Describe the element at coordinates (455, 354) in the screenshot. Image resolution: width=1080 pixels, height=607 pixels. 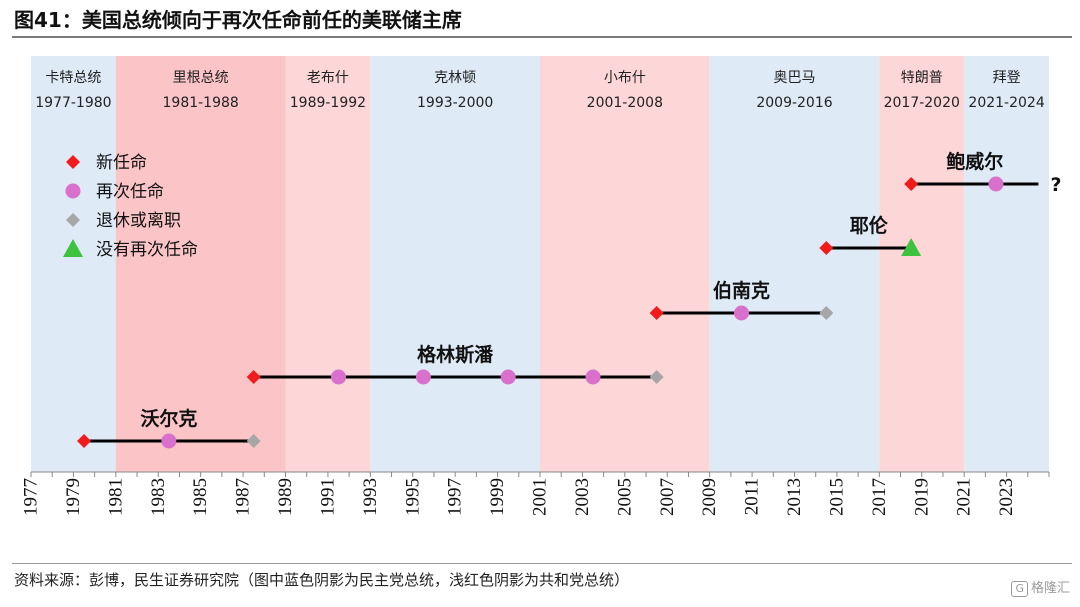
I see `chair-name: 格林斯潘` at that location.